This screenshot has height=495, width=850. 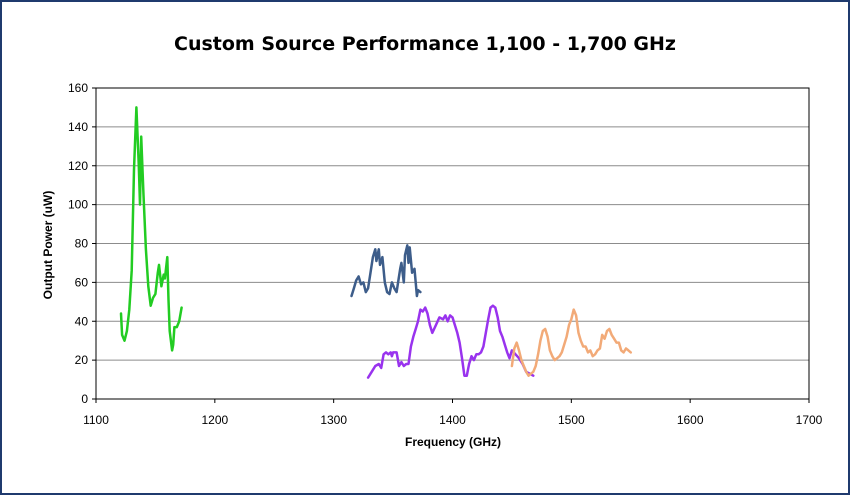 I want to click on y-axis-label: Output Power (uW), so click(x=48, y=245).